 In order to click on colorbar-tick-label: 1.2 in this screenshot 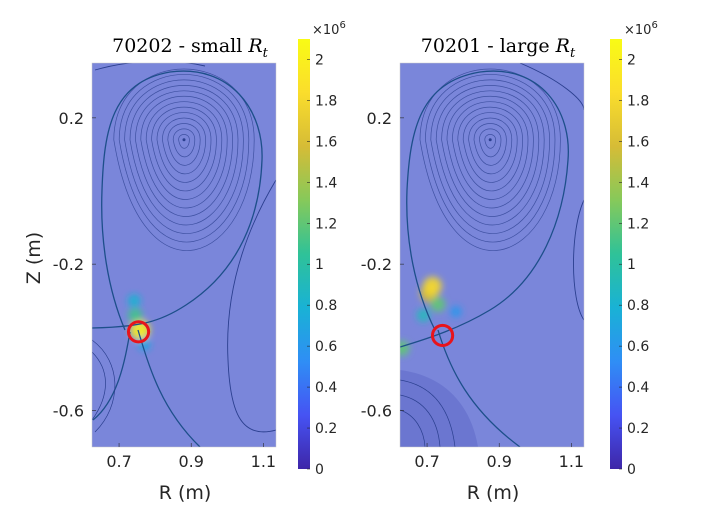, I will do `click(326, 224)`.